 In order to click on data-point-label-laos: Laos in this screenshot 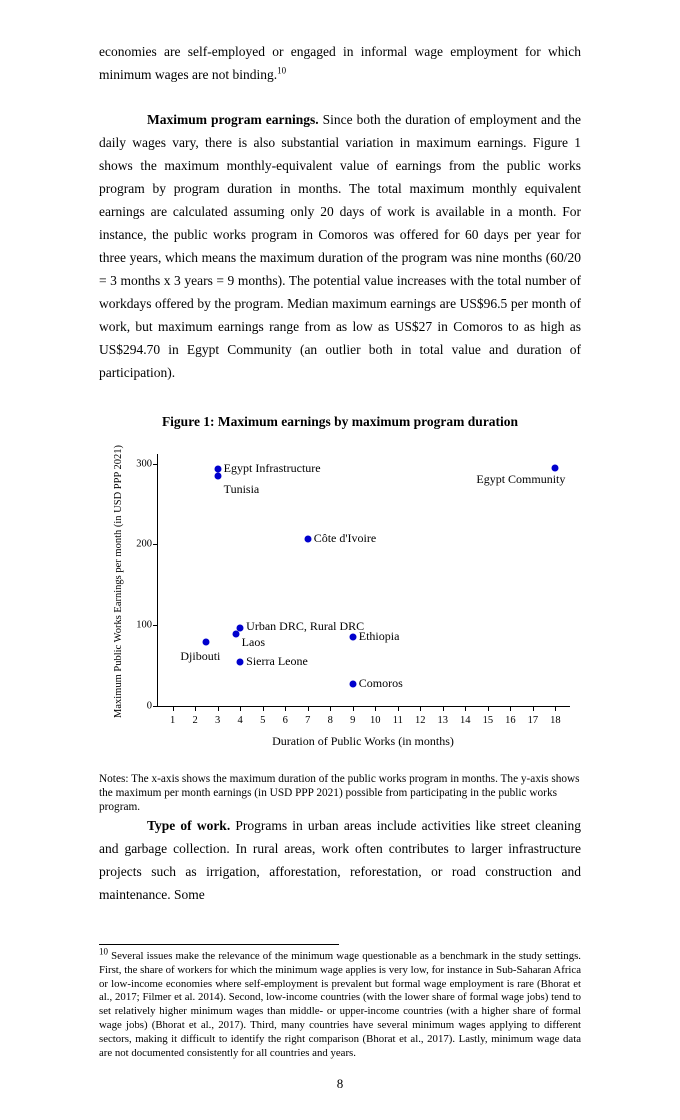, I will do `click(253, 642)`.